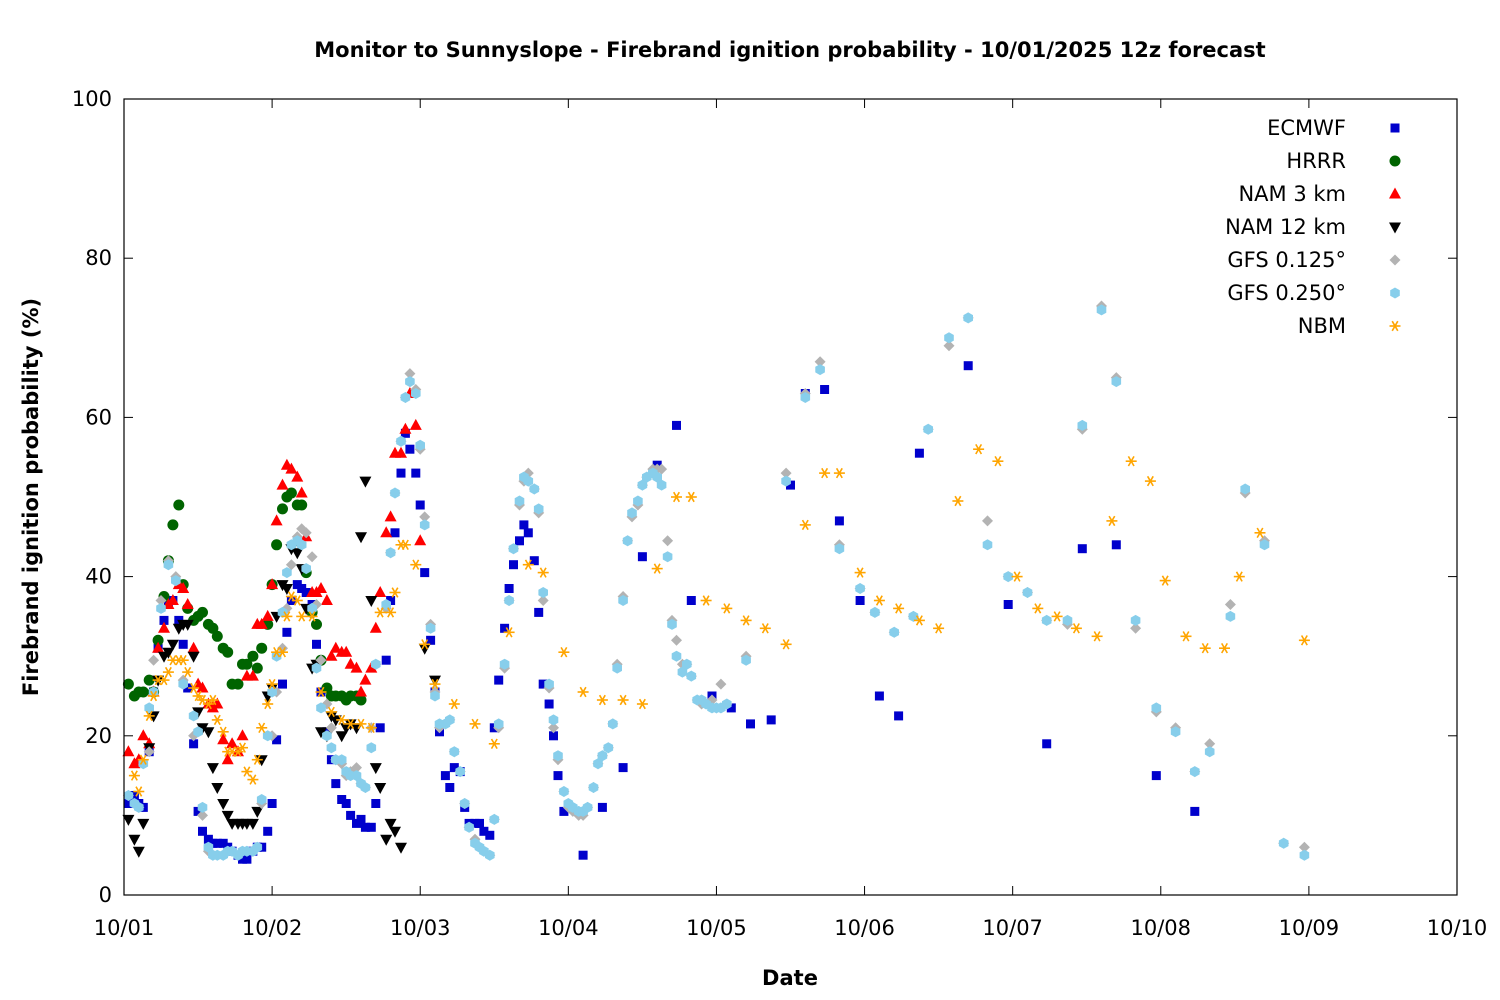 Image resolution: width=1500 pixels, height=1000 pixels. I want to click on series-nam-3-km, so click(274, 578).